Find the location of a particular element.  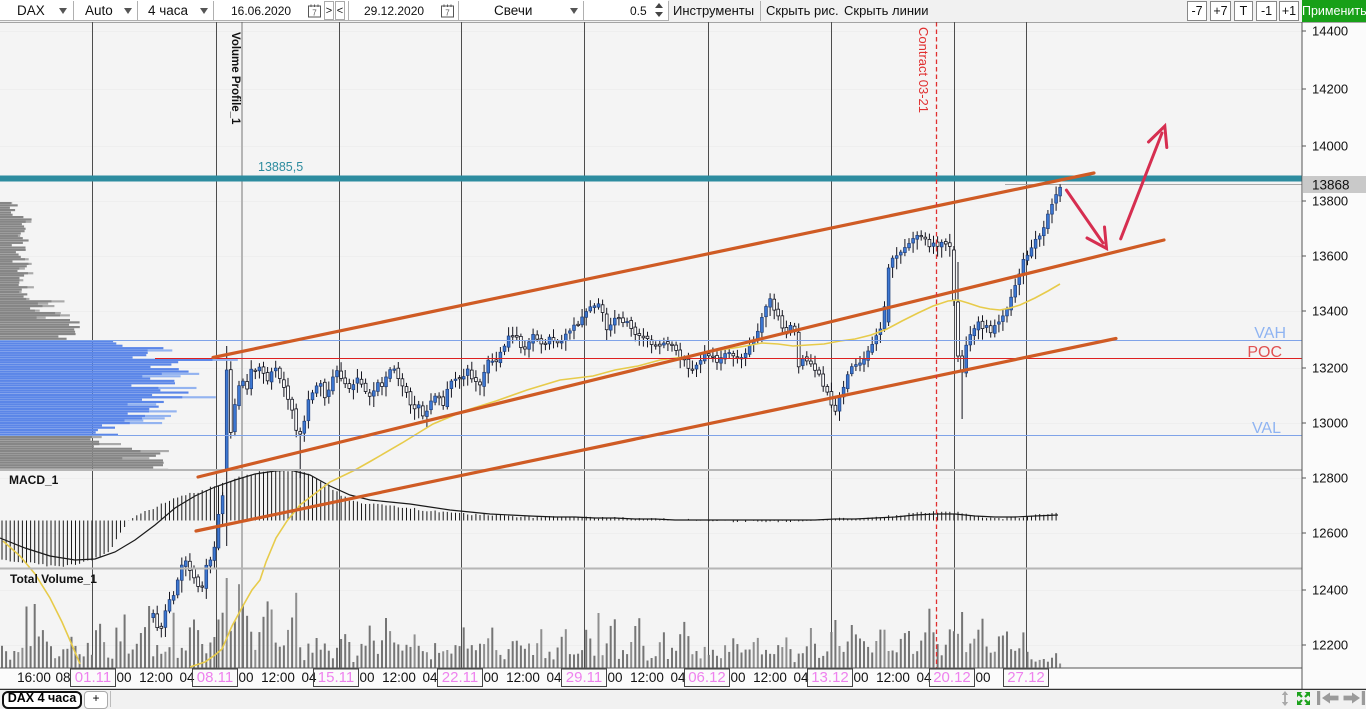

svg-text: 22.11 is located at coordinates (460, 677).